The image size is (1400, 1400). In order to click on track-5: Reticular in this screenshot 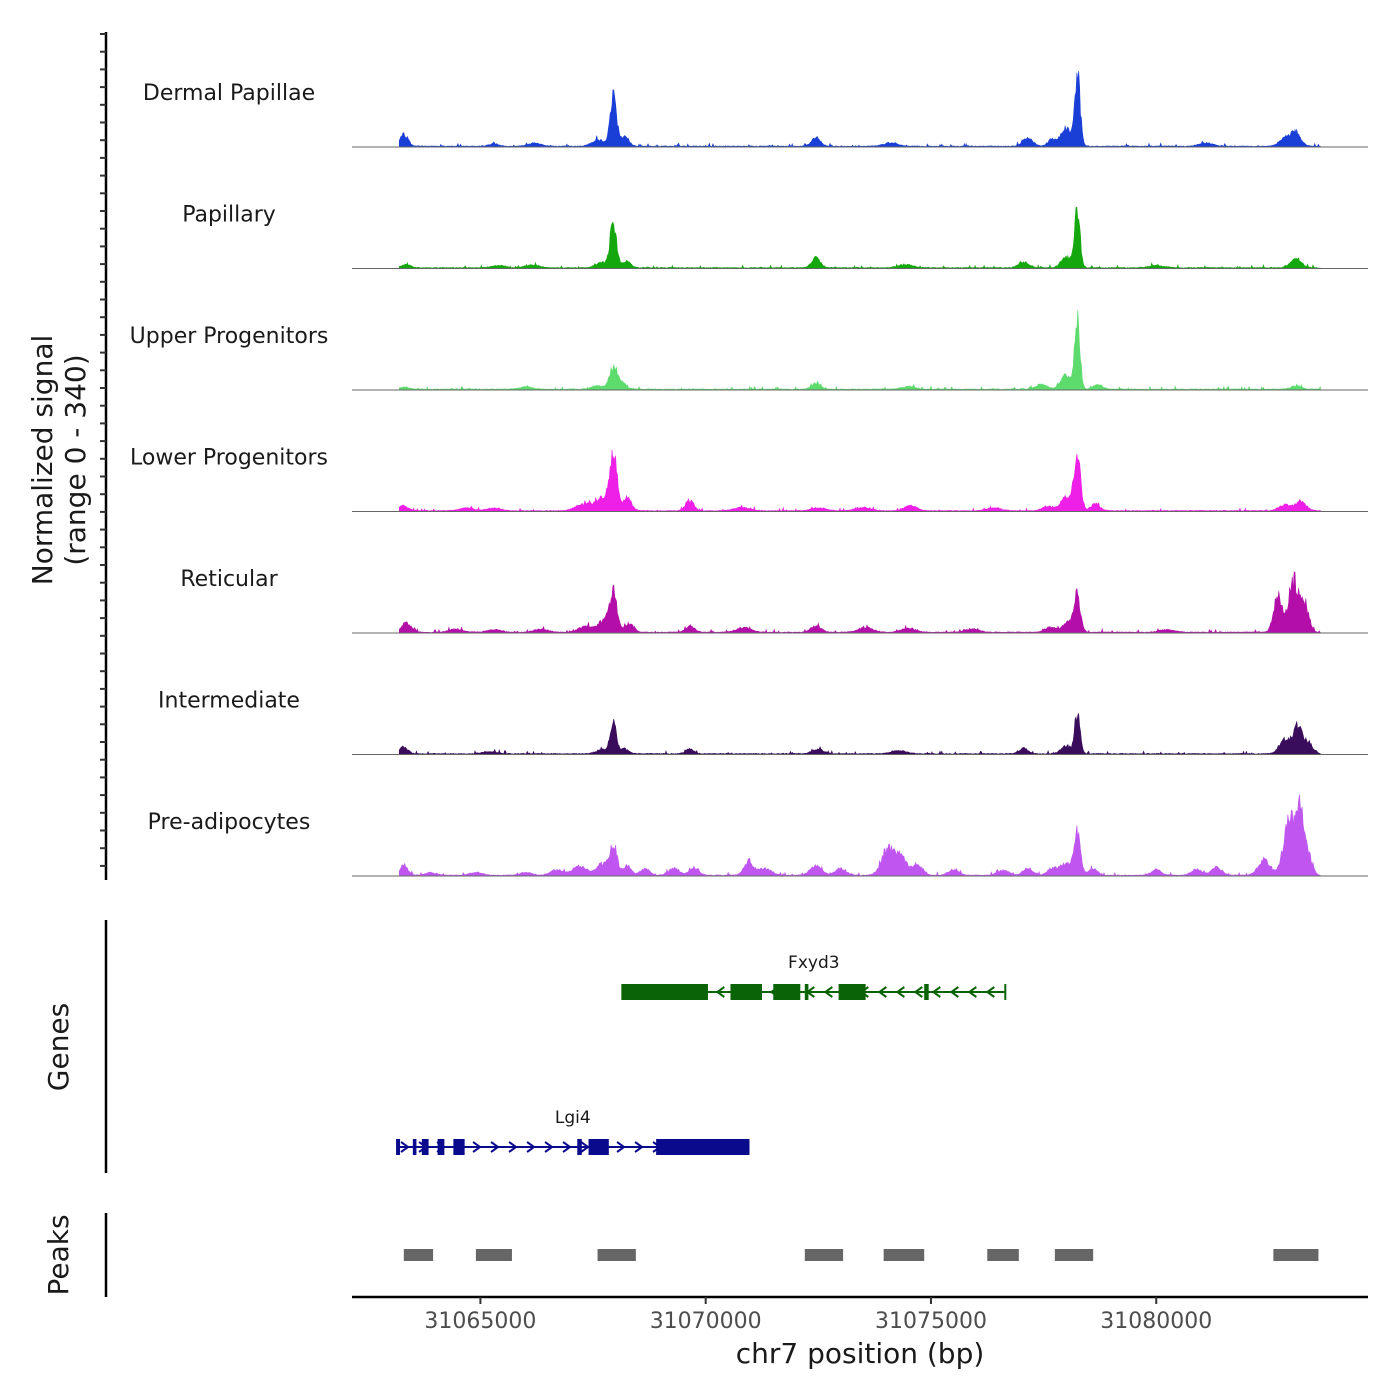, I will do `click(774, 600)`.